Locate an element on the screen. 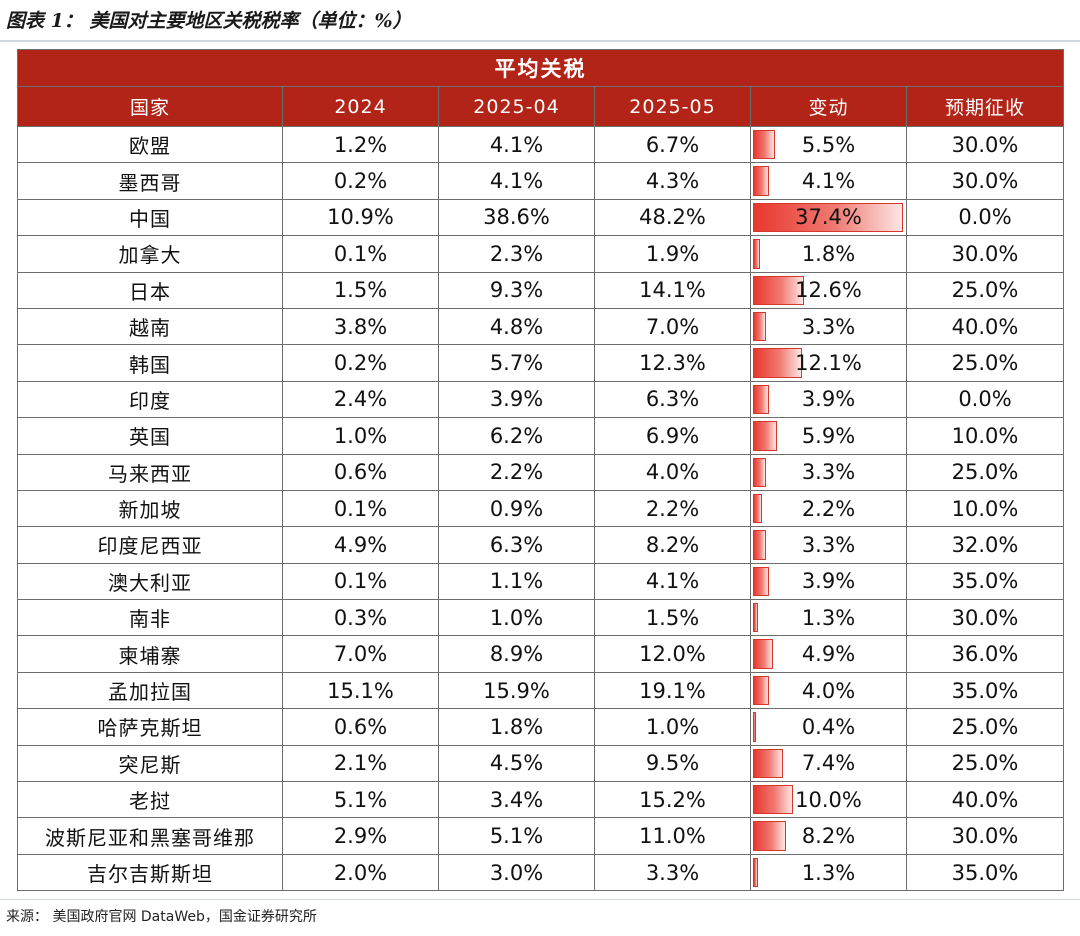  value-2025-05-cell: 4.1% is located at coordinates (672, 581).